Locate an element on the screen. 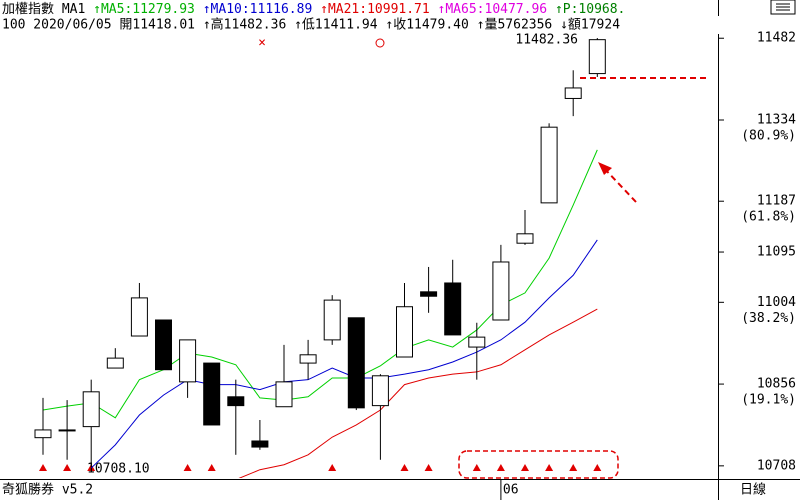  annotation-high: 11482.36 is located at coordinates (546, 40).